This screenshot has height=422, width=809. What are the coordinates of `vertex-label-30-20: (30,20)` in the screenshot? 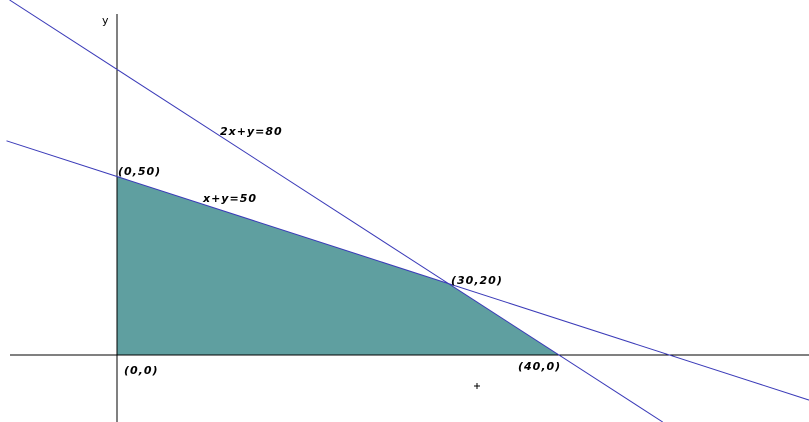 It's located at (477, 280).